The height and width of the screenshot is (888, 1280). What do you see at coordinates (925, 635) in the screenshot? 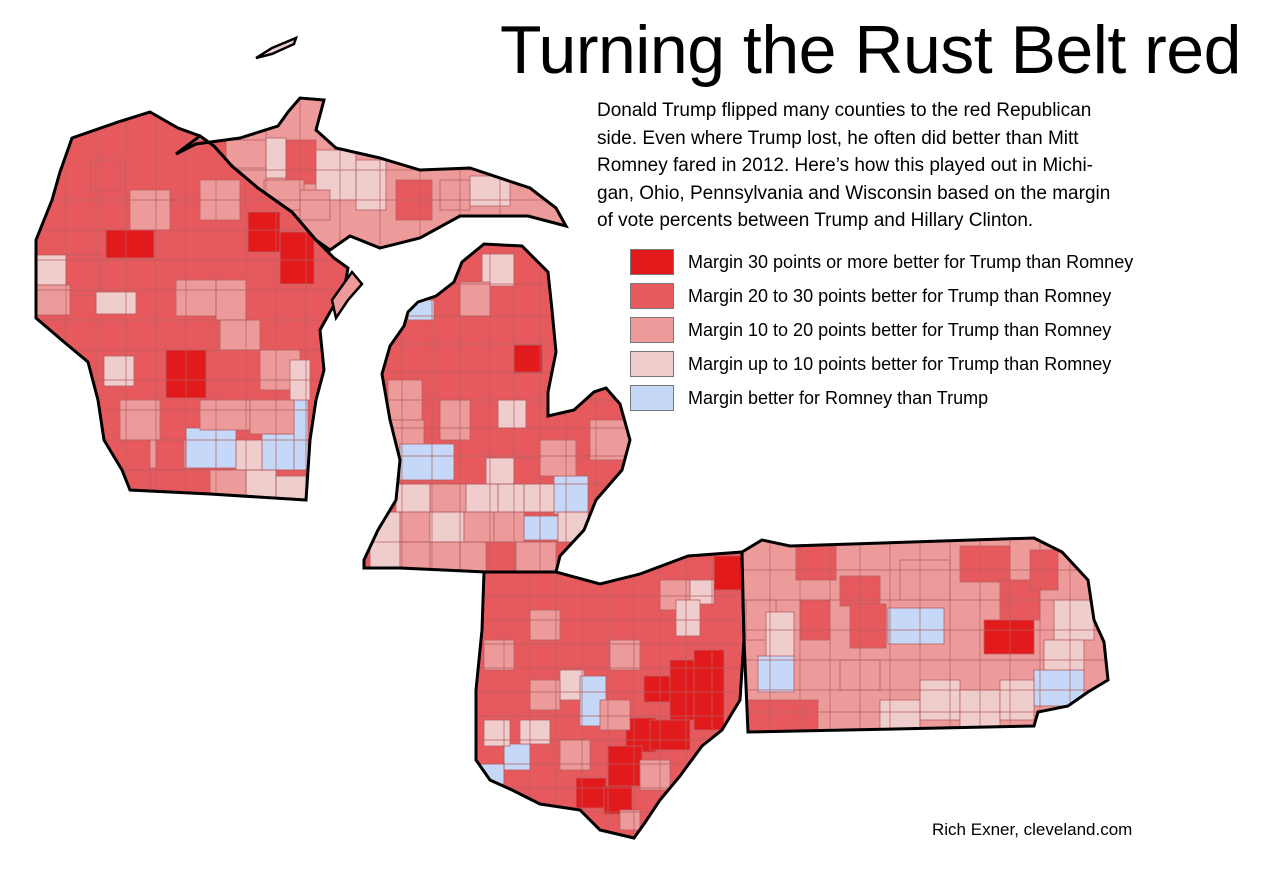
I see `state-pennsylvania` at bounding box center [925, 635].